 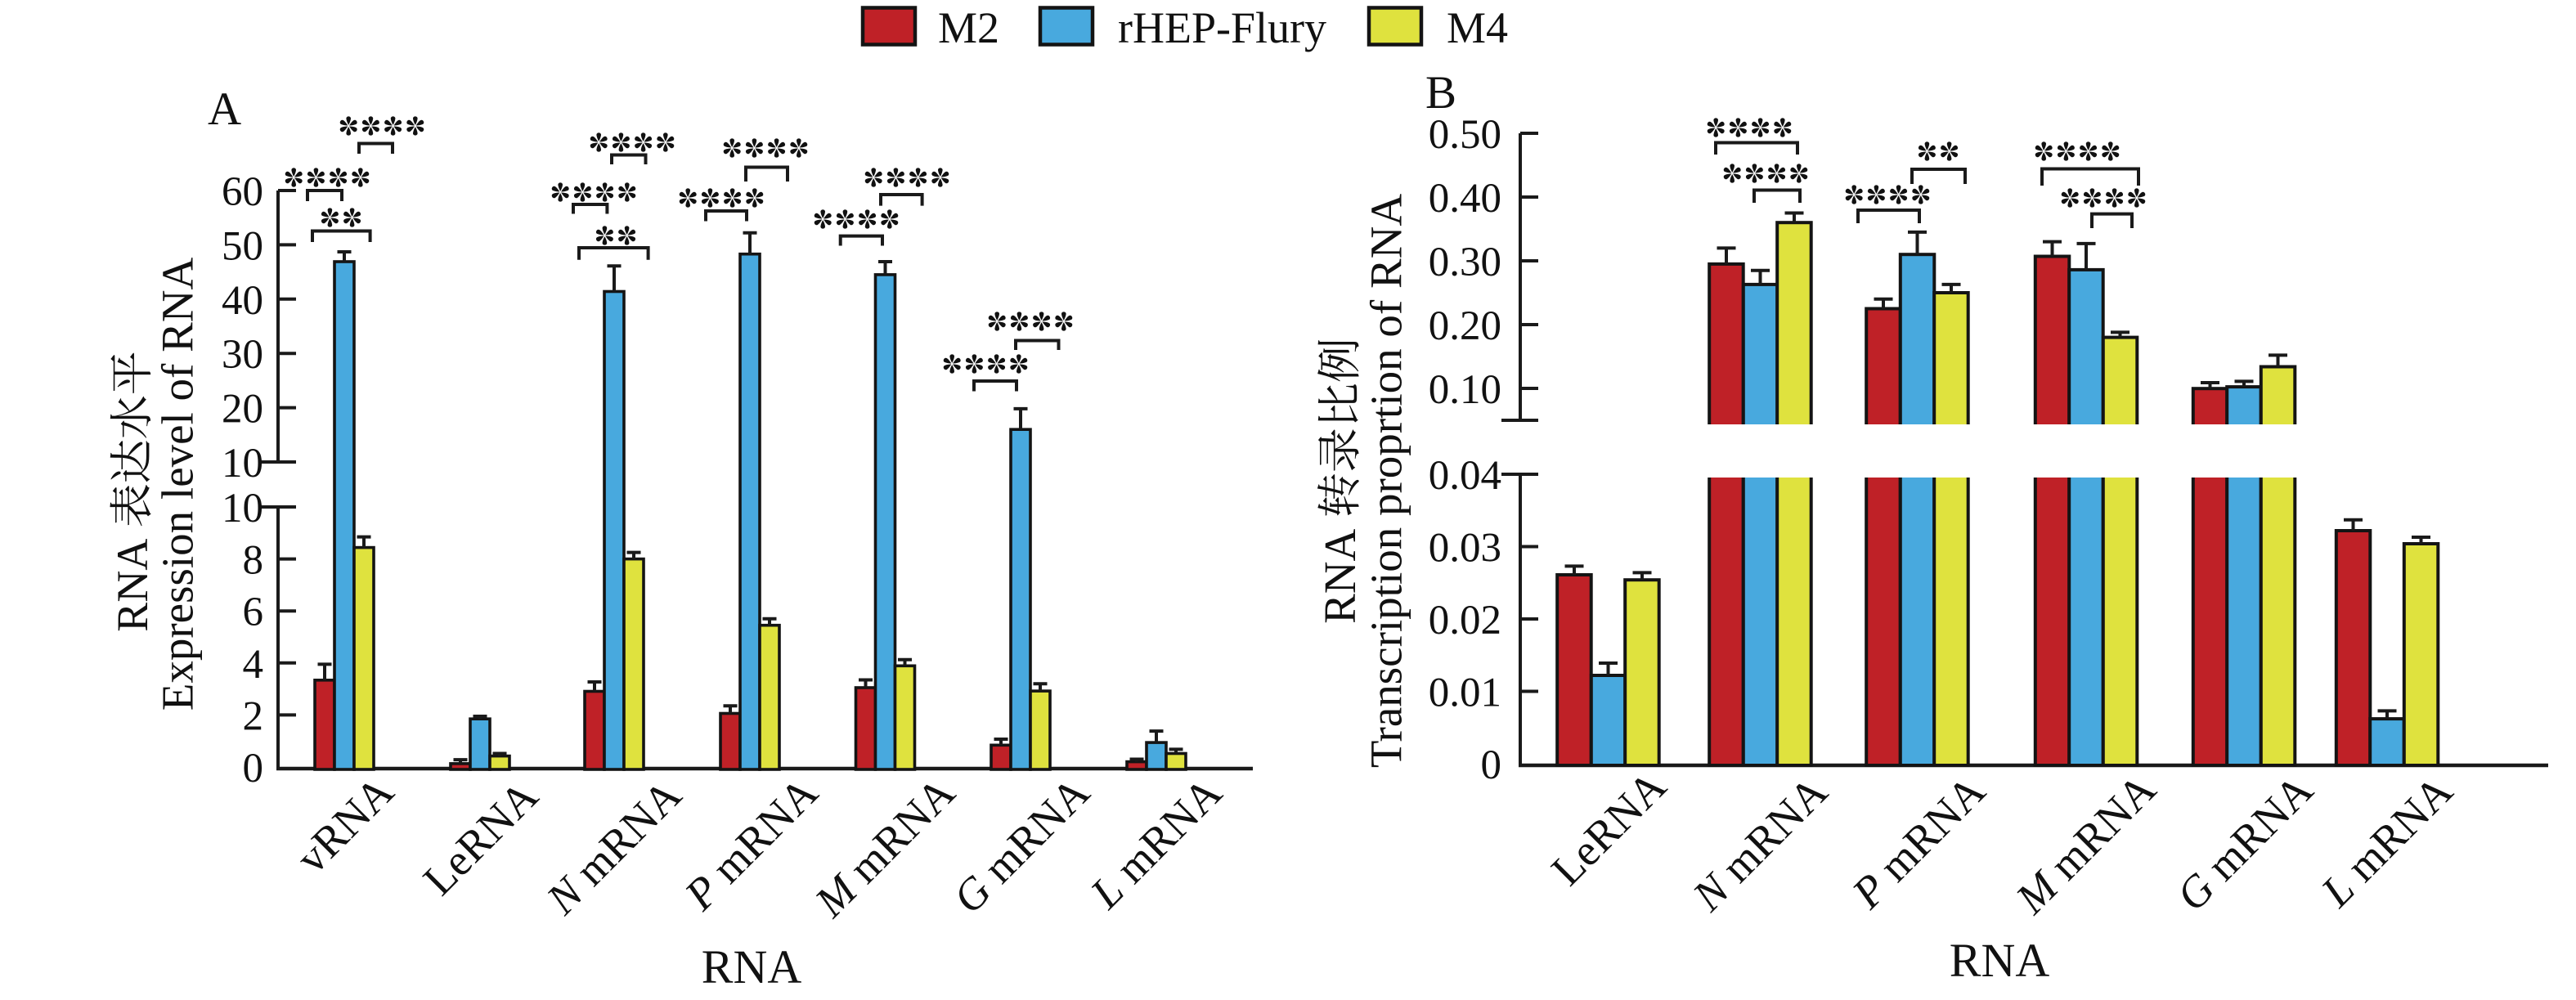 What do you see at coordinates (1465, 390) in the screenshot?
I see `svg-text: 0.10` at bounding box center [1465, 390].